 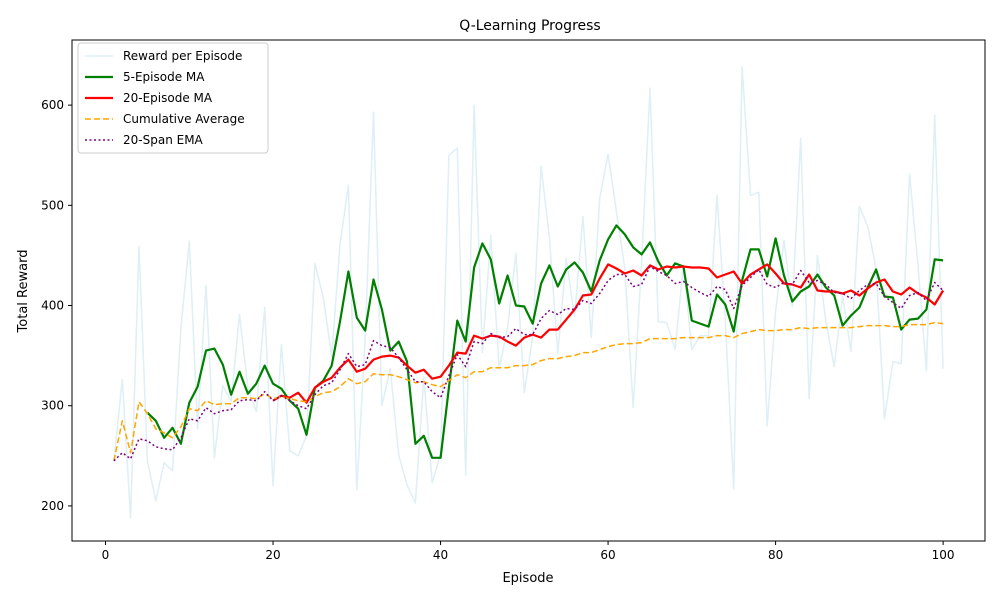 What do you see at coordinates (272, 555) in the screenshot?
I see `x-tick-label: 20` at bounding box center [272, 555].